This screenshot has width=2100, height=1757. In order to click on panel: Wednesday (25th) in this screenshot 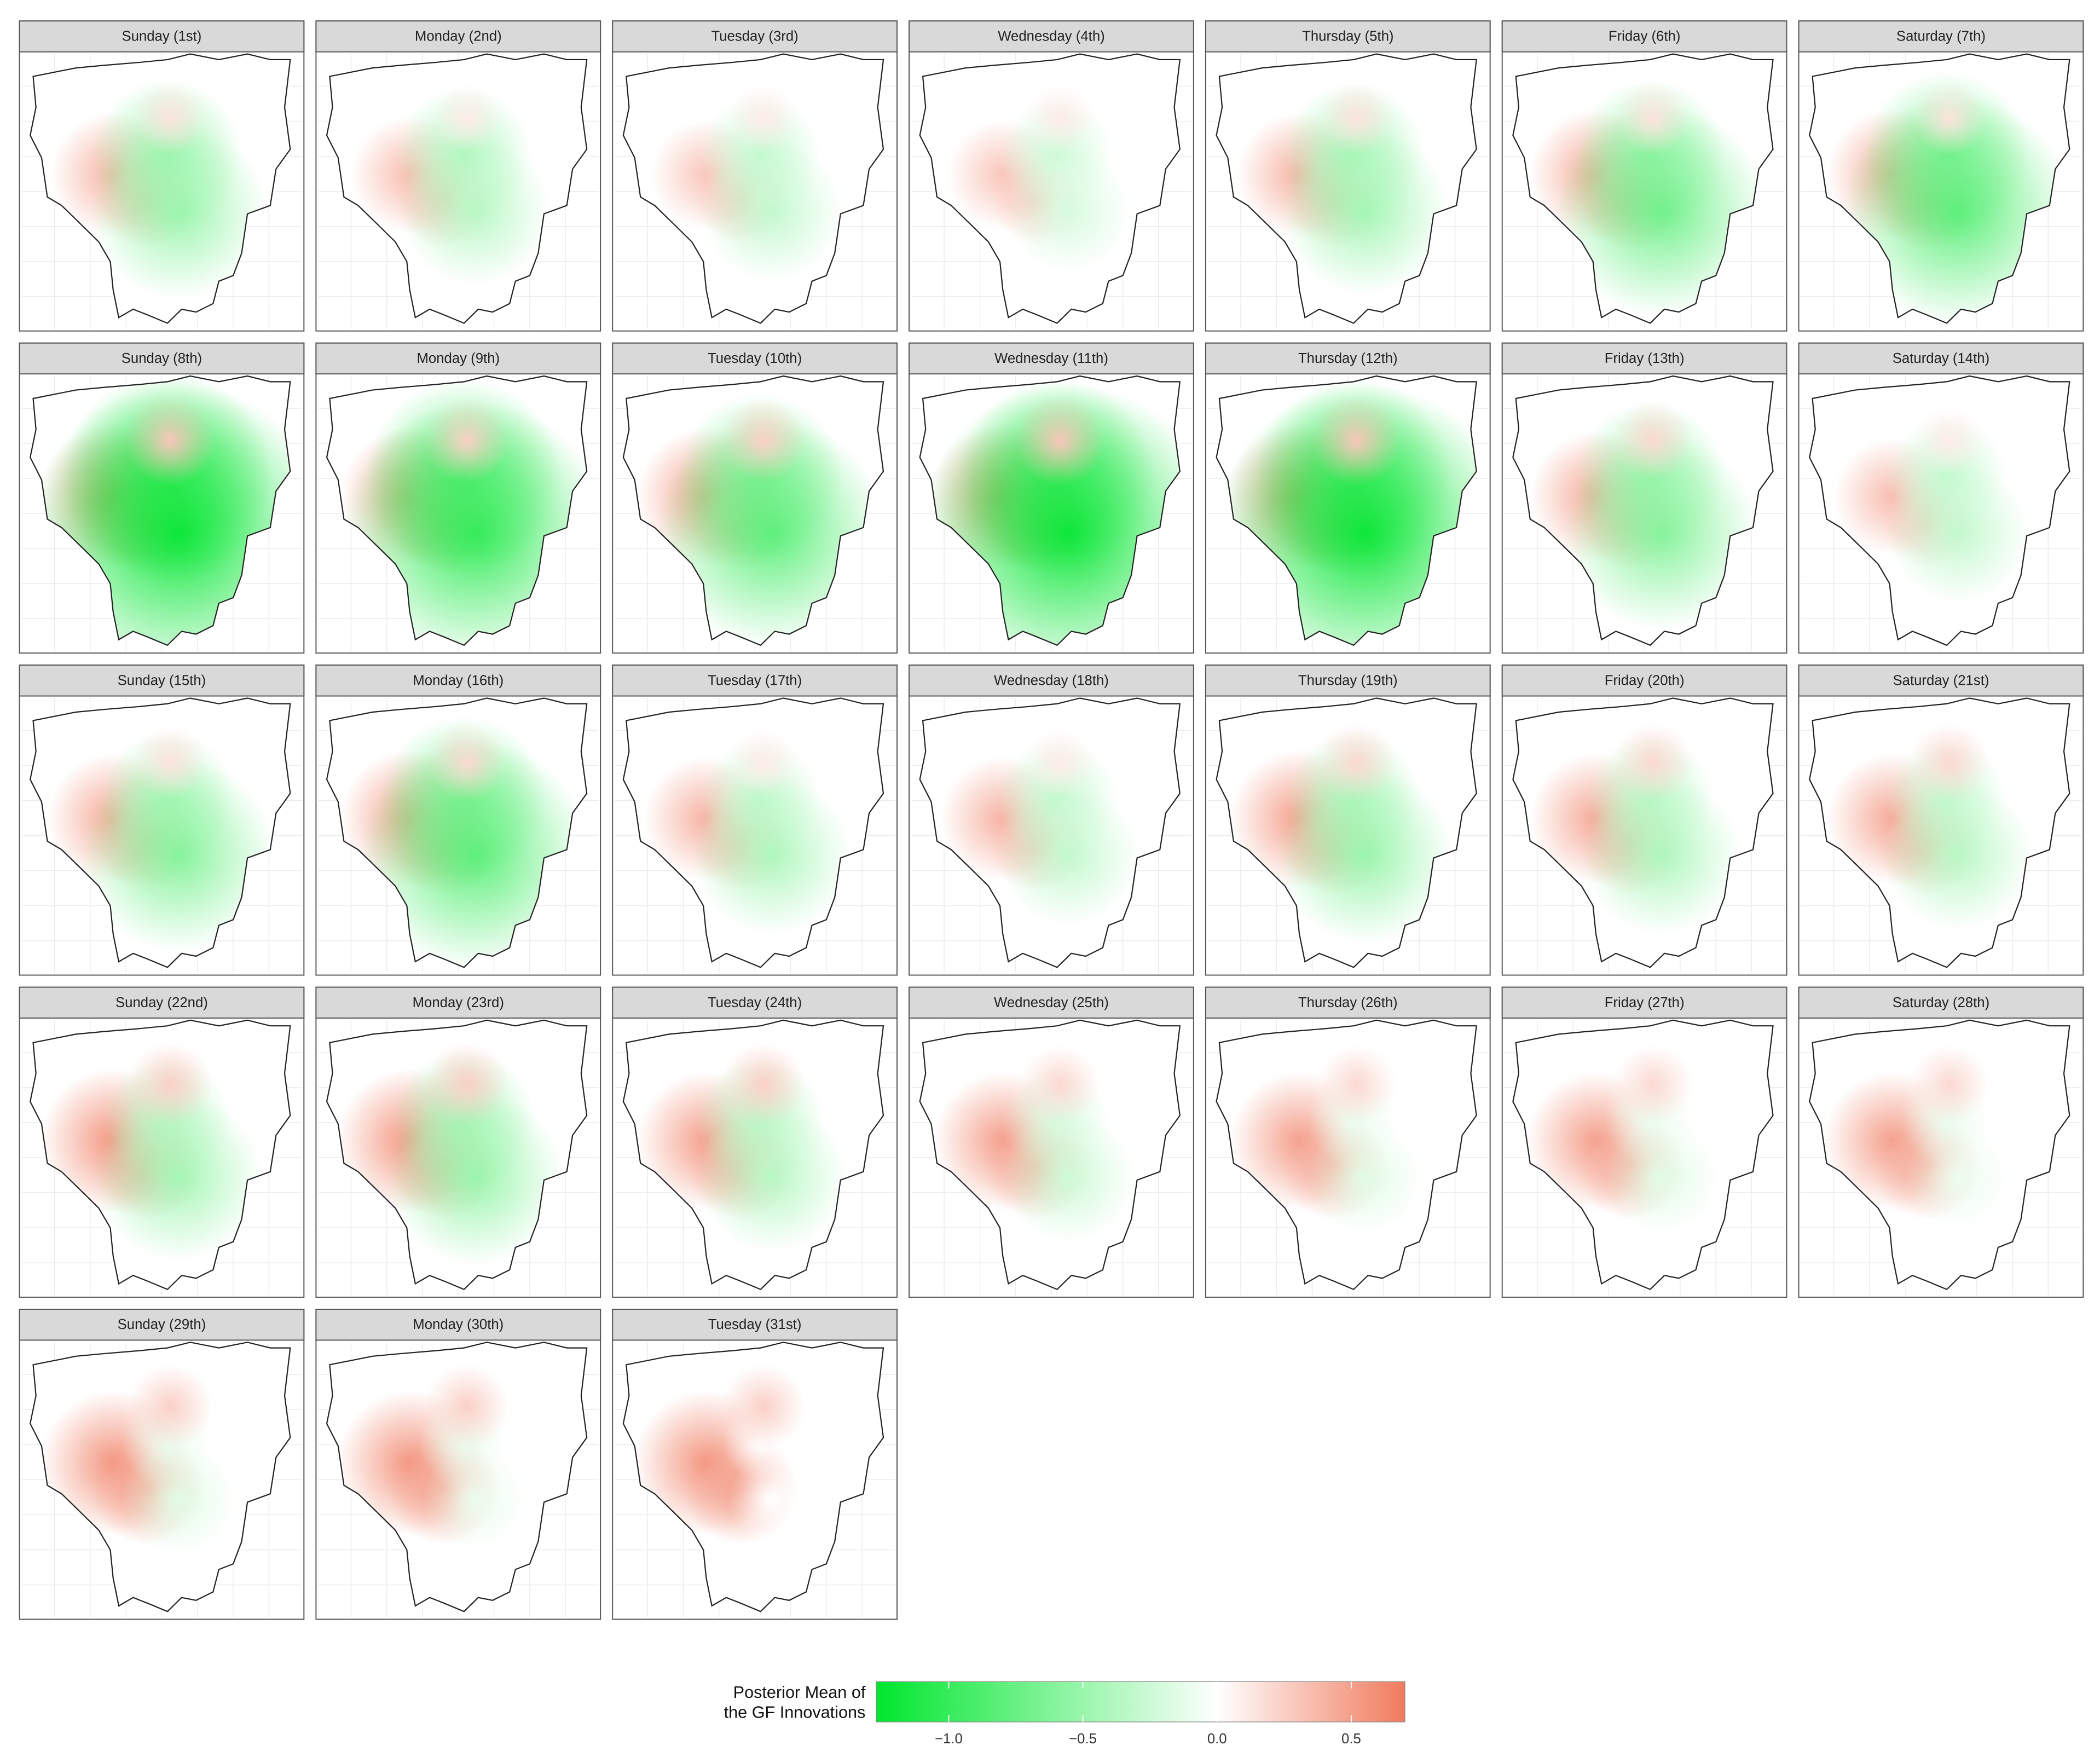, I will do `click(1051, 1142)`.